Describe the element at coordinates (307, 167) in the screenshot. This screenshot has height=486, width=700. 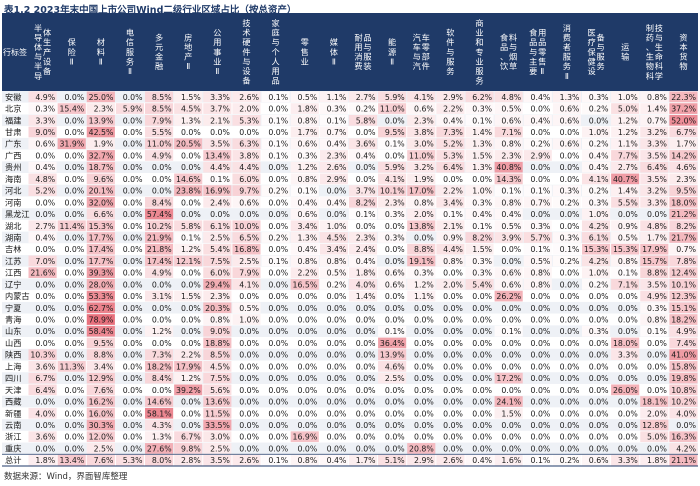
I see `cell-value: 1.2%` at that location.